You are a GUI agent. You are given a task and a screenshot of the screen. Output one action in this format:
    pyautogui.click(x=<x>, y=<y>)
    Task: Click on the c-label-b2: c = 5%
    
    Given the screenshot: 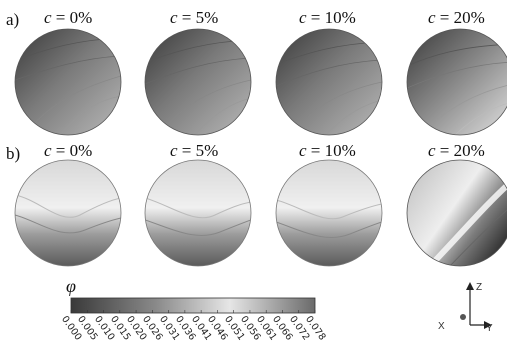 What is the action you would take?
    pyautogui.click(x=194, y=150)
    